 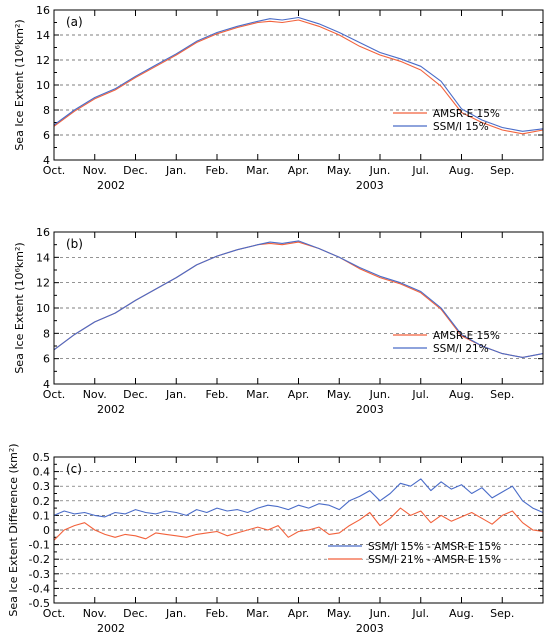 I want to click on panel-label: (b), so click(x=74, y=244).